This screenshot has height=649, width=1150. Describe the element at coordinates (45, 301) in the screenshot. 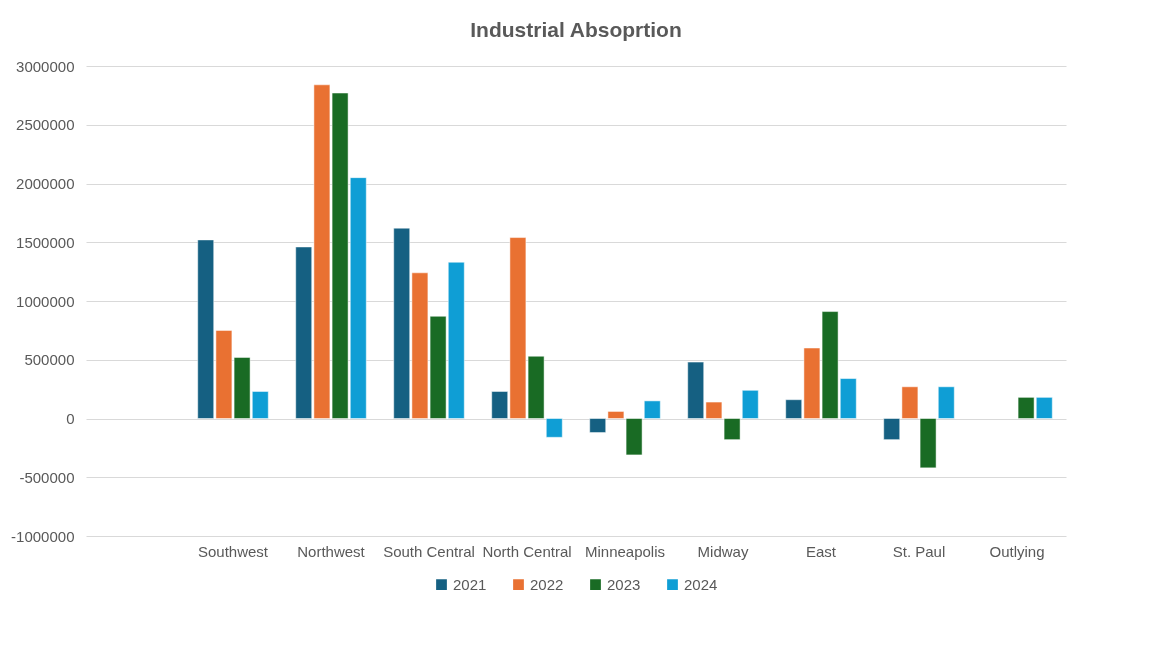

I see `y-tick-label: 1000000` at that location.